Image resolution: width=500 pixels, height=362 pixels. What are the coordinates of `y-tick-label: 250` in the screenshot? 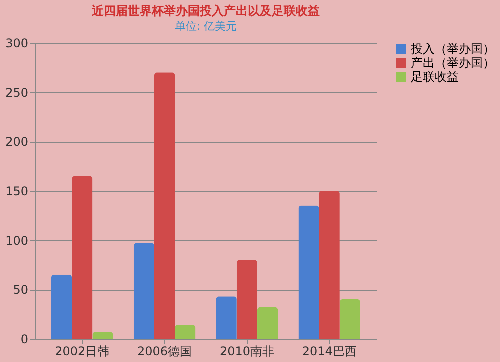 It's located at (17, 93).